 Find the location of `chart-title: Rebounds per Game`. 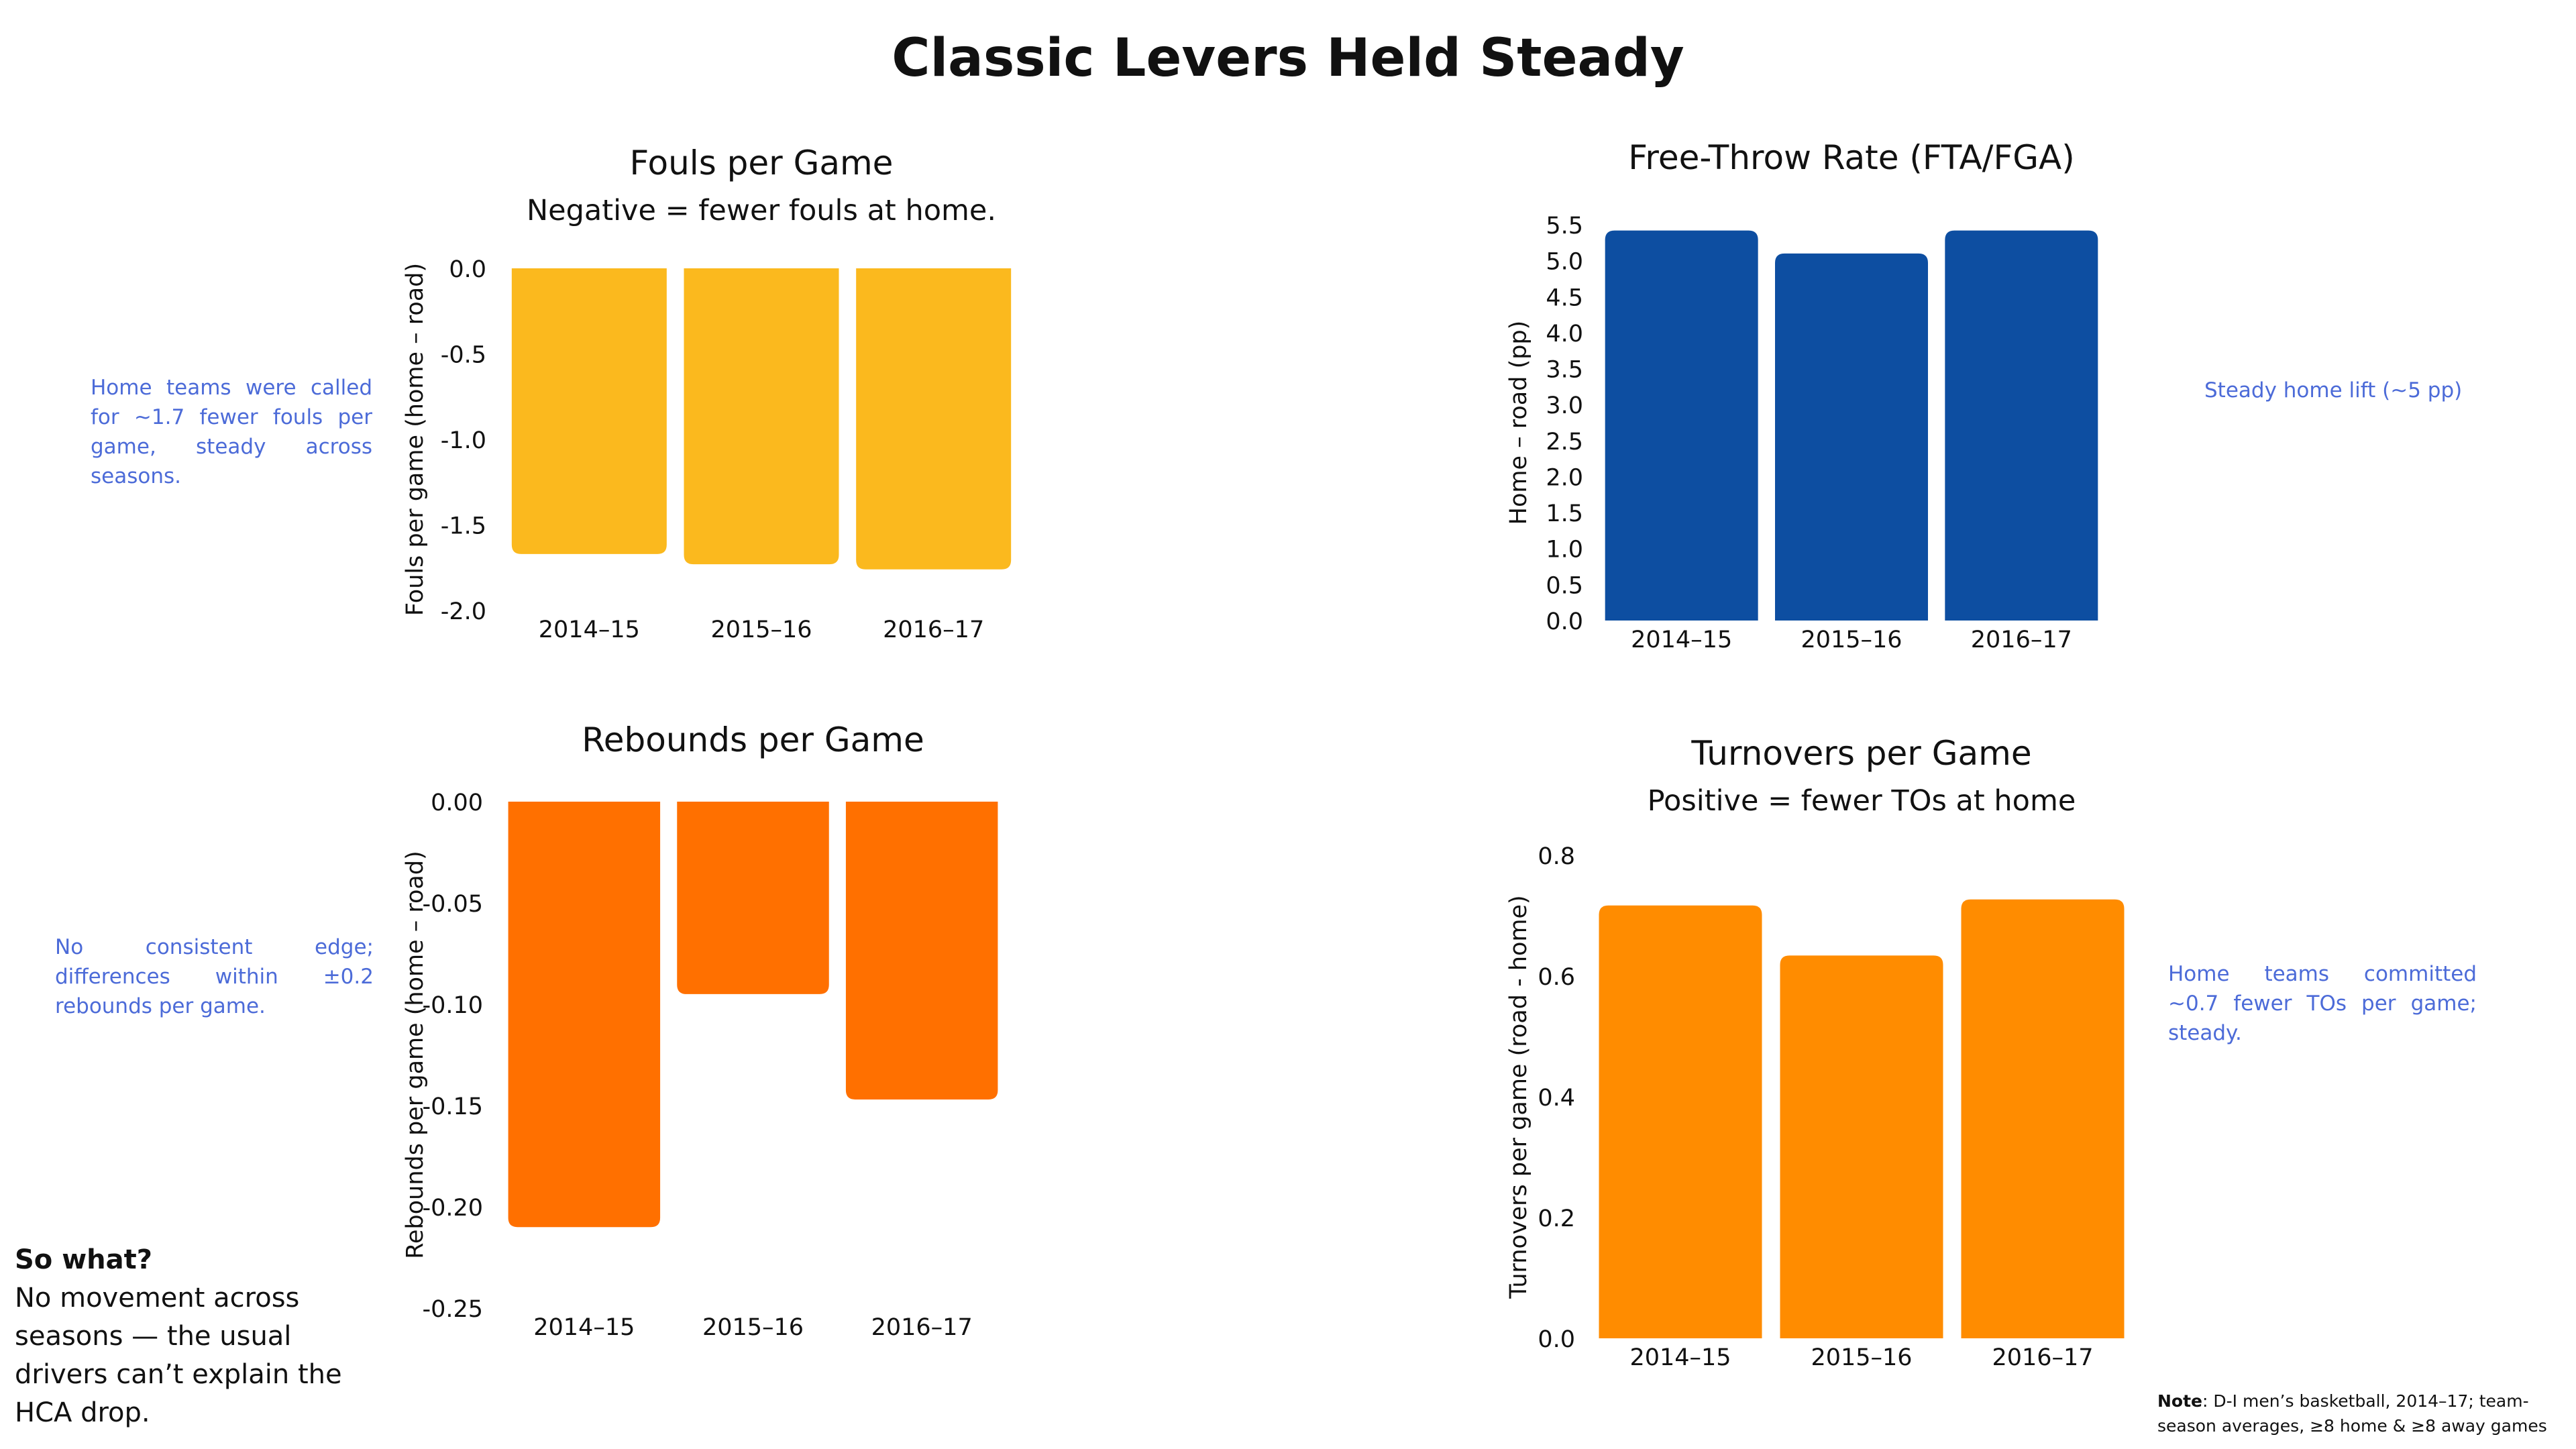

chart-title: Rebounds per Game is located at coordinates (753, 739).